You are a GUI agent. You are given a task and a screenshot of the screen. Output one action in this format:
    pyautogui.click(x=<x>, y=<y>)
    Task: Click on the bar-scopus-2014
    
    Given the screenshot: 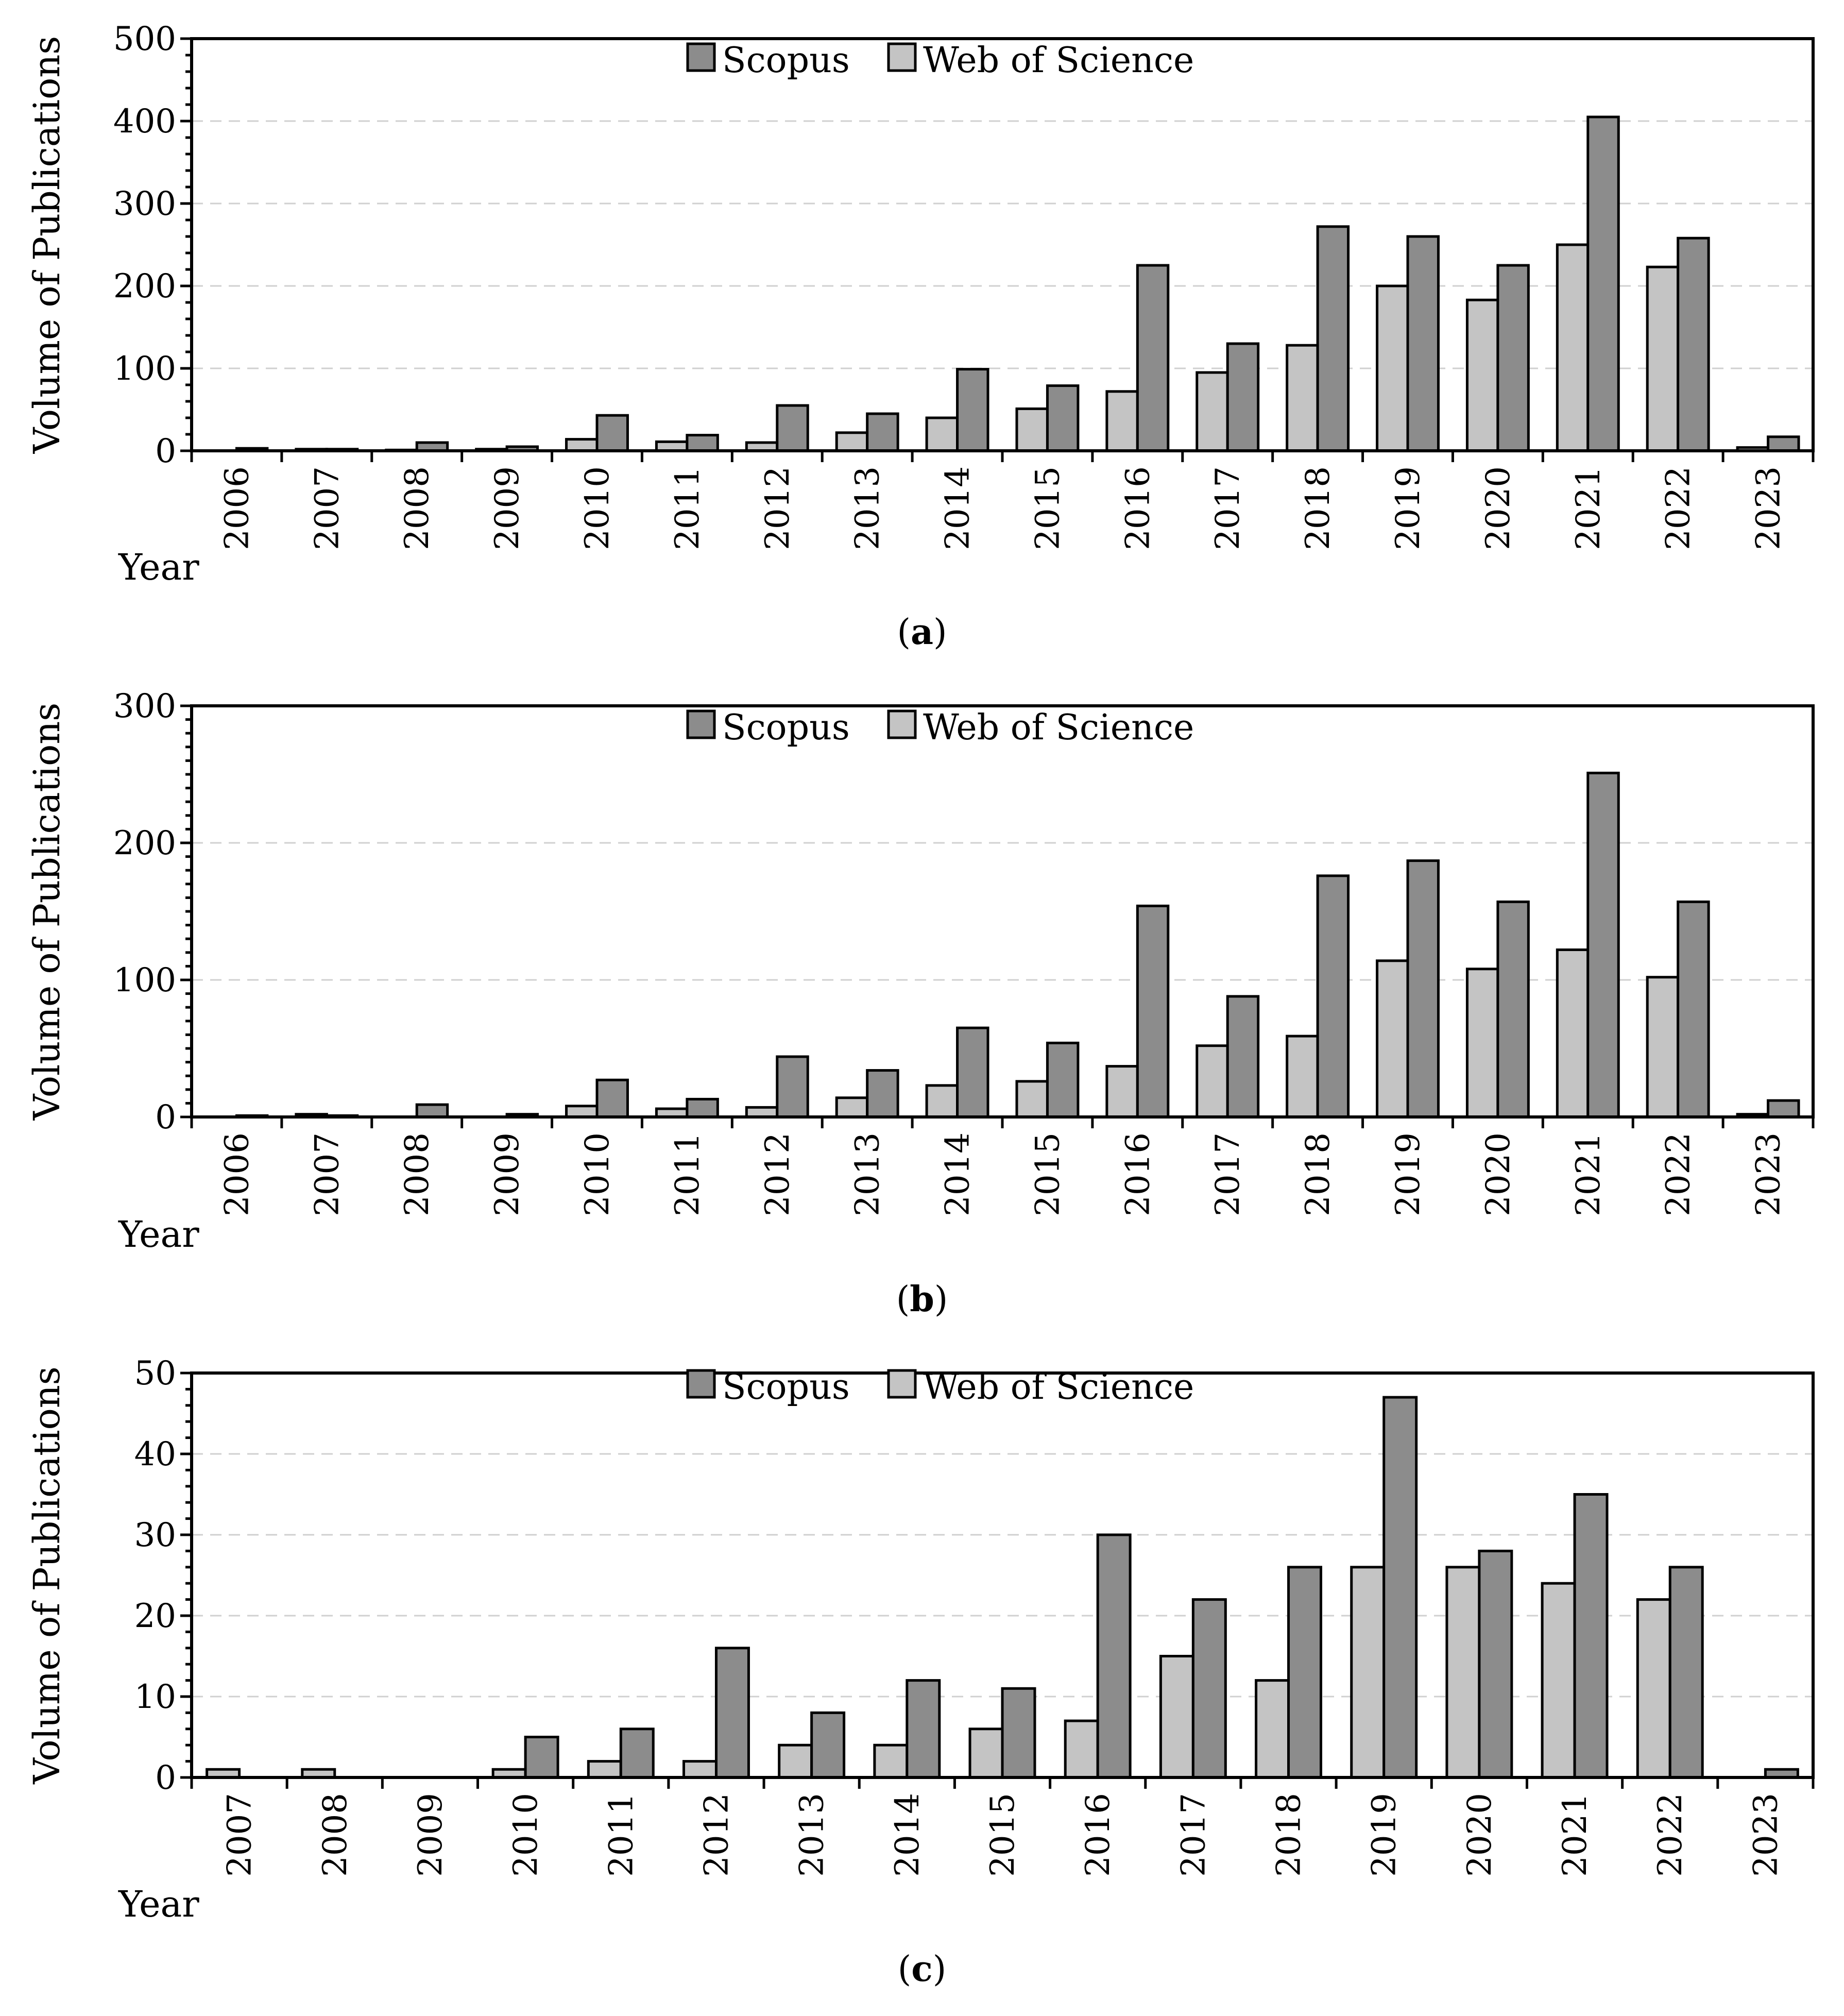 What is the action you would take?
    pyautogui.click(x=923, y=1729)
    